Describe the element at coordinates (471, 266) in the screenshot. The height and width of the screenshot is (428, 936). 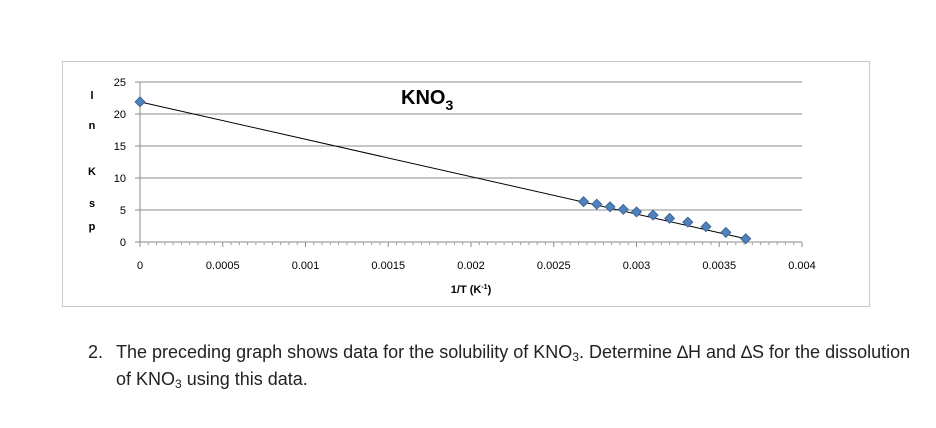
I see `x-tick-label-4: 0.002` at that location.